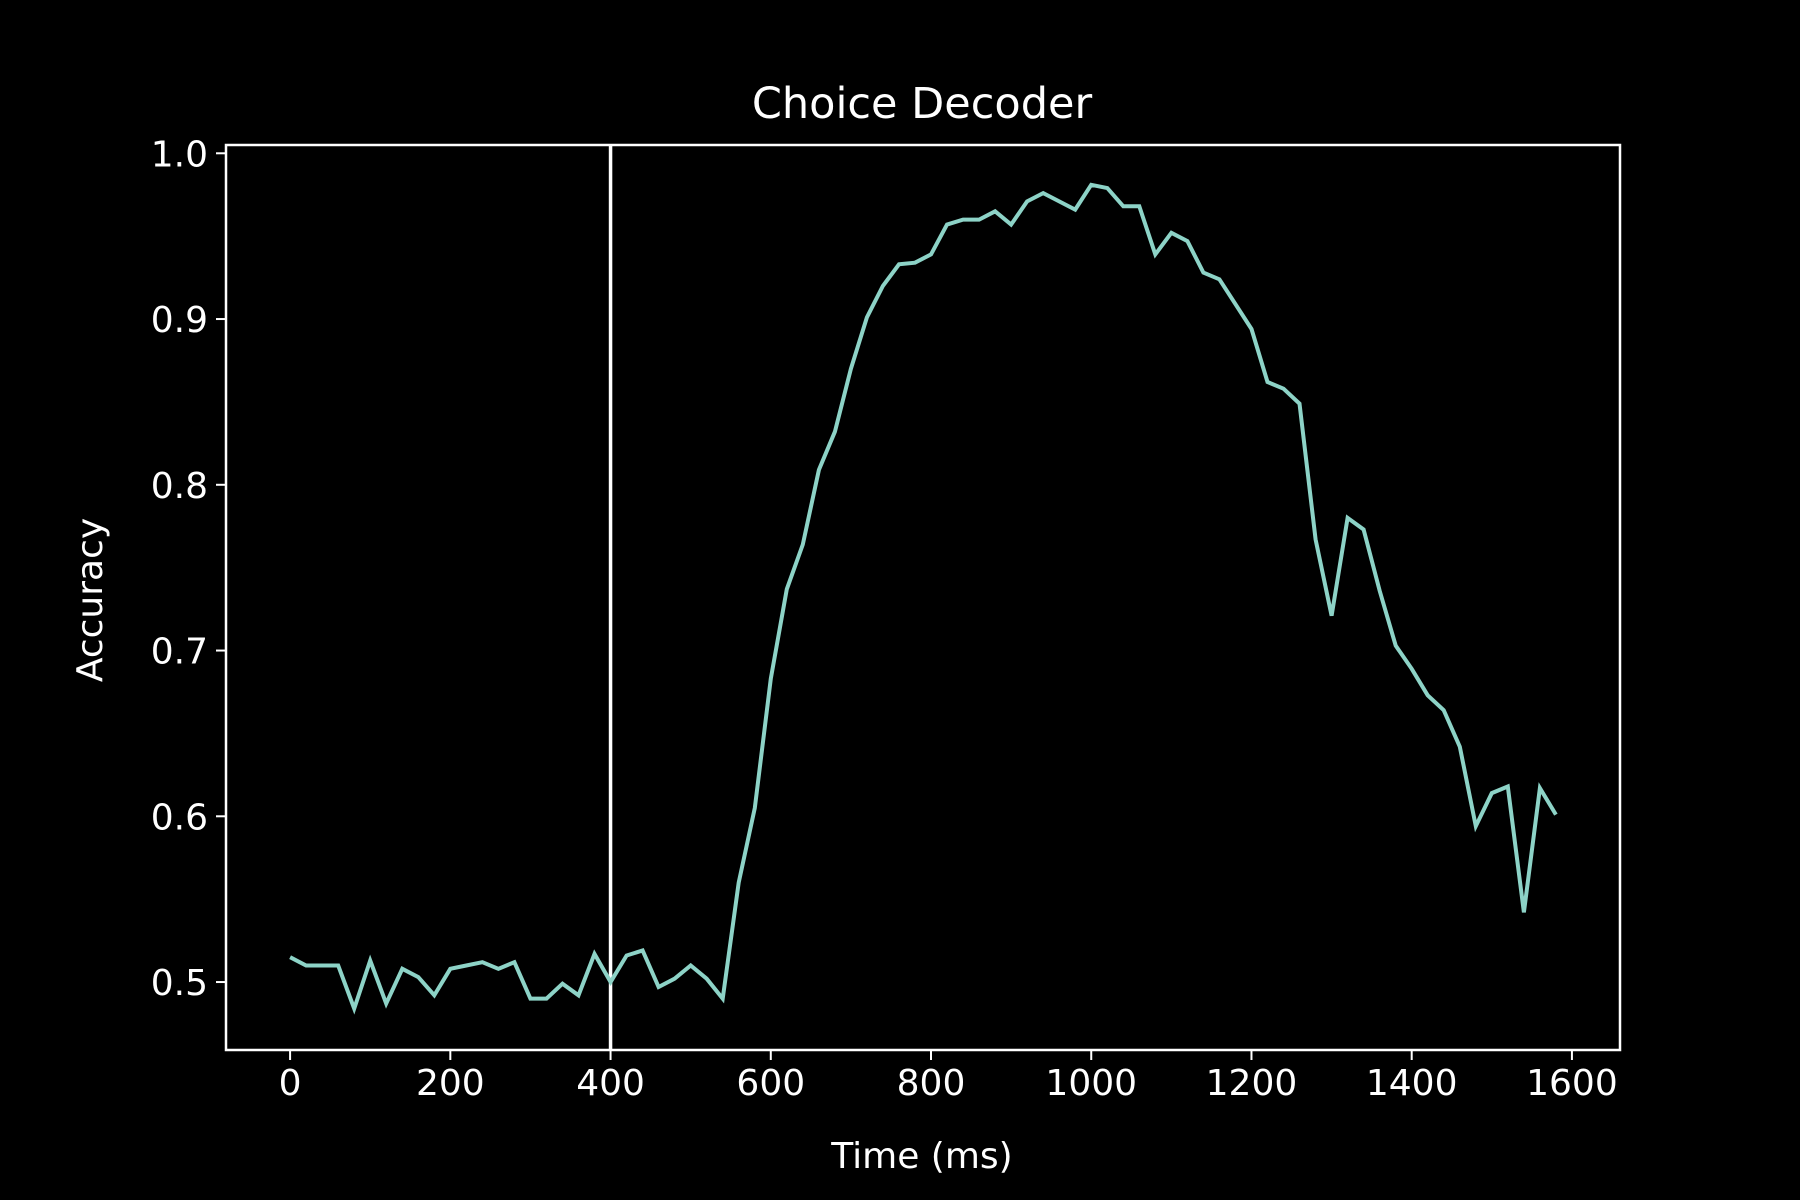 Image resolution: width=1800 pixels, height=1200 pixels. What do you see at coordinates (1572, 1083) in the screenshot?
I see `x-tick-label: 1600` at bounding box center [1572, 1083].